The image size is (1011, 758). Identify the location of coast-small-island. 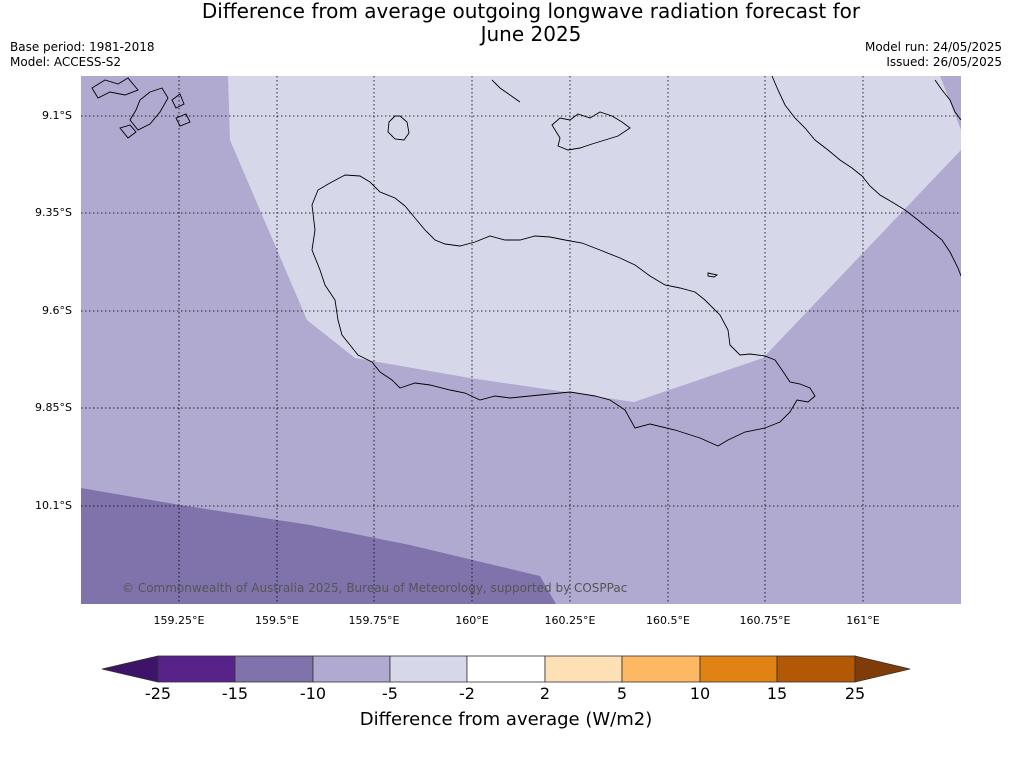
(398, 128).